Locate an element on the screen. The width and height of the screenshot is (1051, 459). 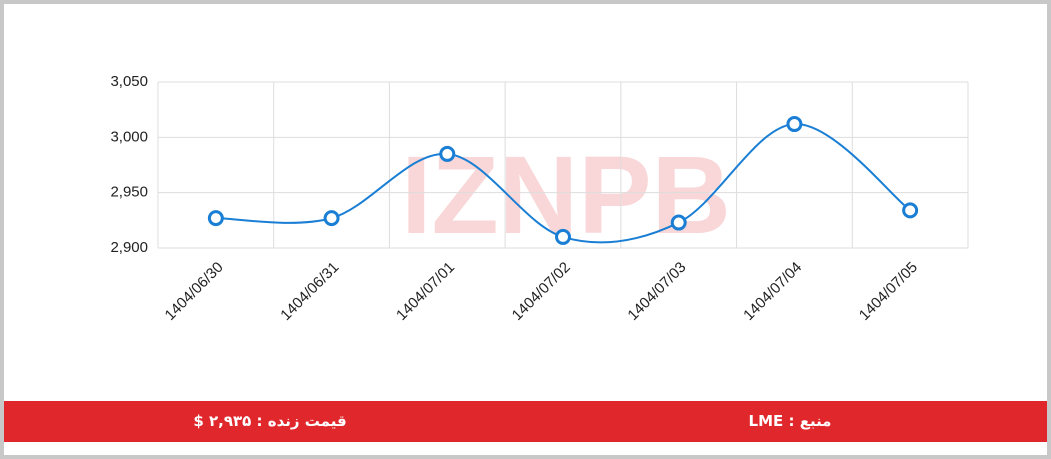
x-tick-label: 1404/07/01 is located at coordinates (425, 291).